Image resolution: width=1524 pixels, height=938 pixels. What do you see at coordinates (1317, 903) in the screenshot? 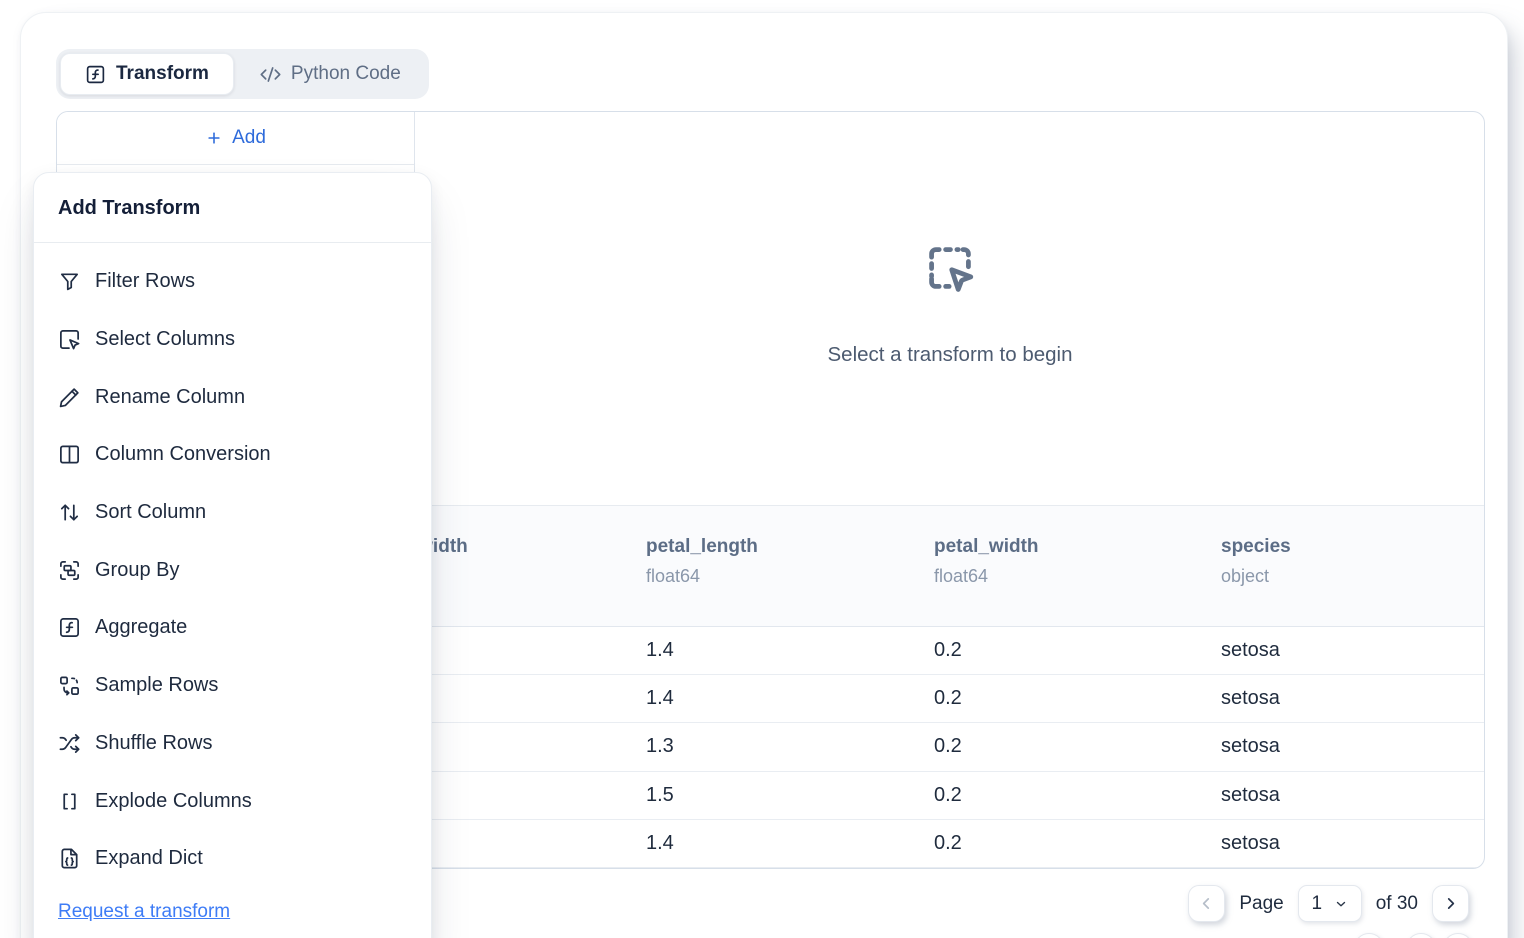
I see `page-select-value: 1` at bounding box center [1317, 903].